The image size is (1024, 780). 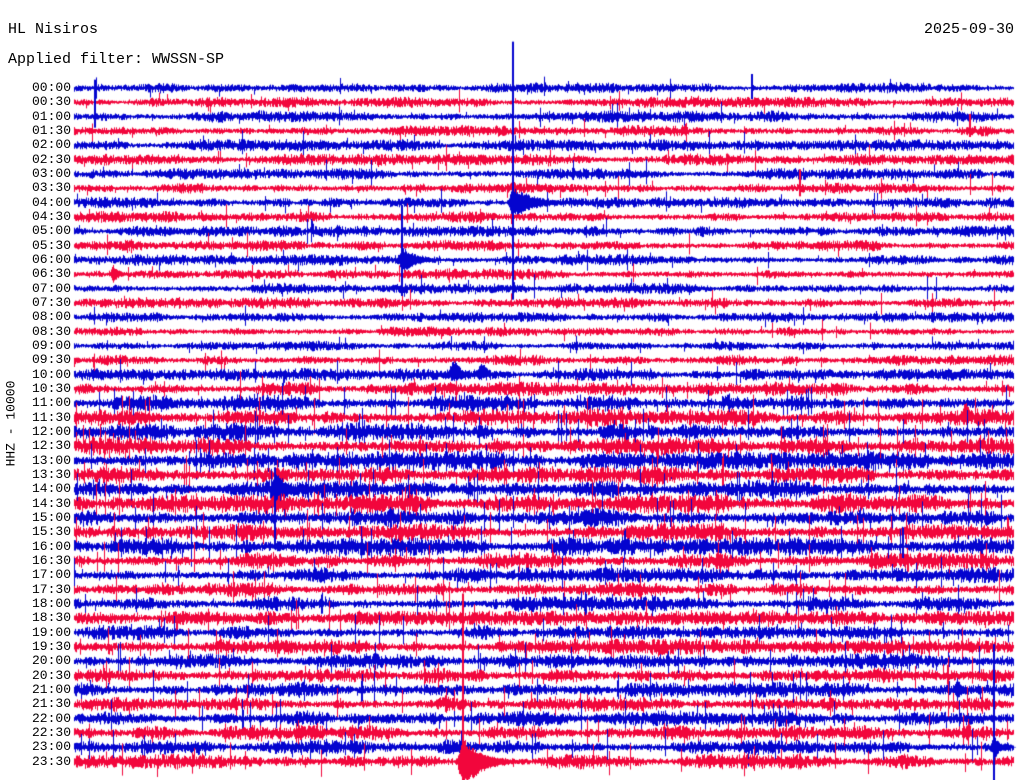 What do you see at coordinates (51, 216) in the screenshot?
I see `row-time-label: 04:30` at bounding box center [51, 216].